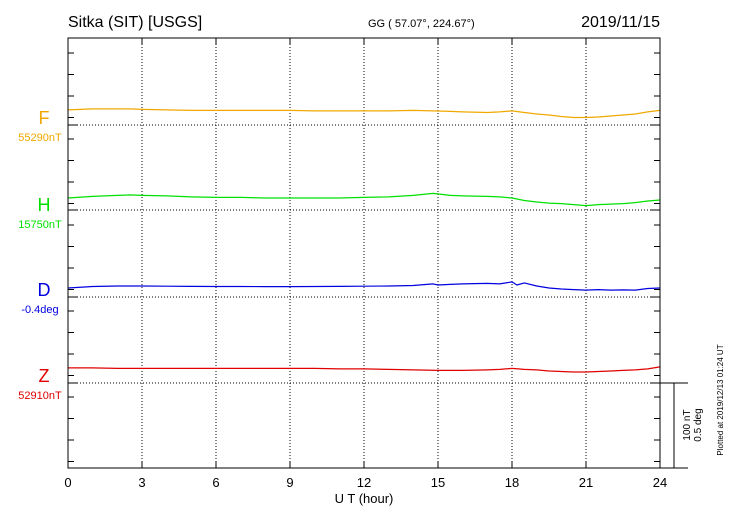 The height and width of the screenshot is (520, 730). I want to click on date-label: 2019/11/15, so click(620, 22).